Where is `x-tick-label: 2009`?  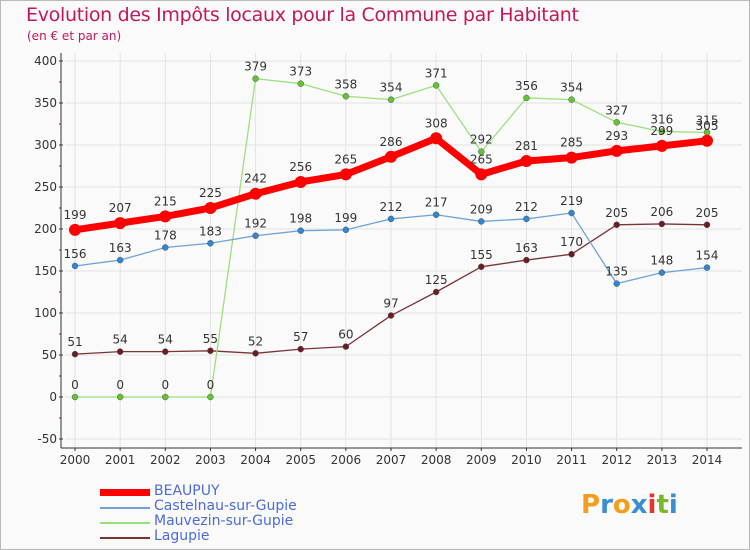 x-tick-label: 2009 is located at coordinates (481, 460).